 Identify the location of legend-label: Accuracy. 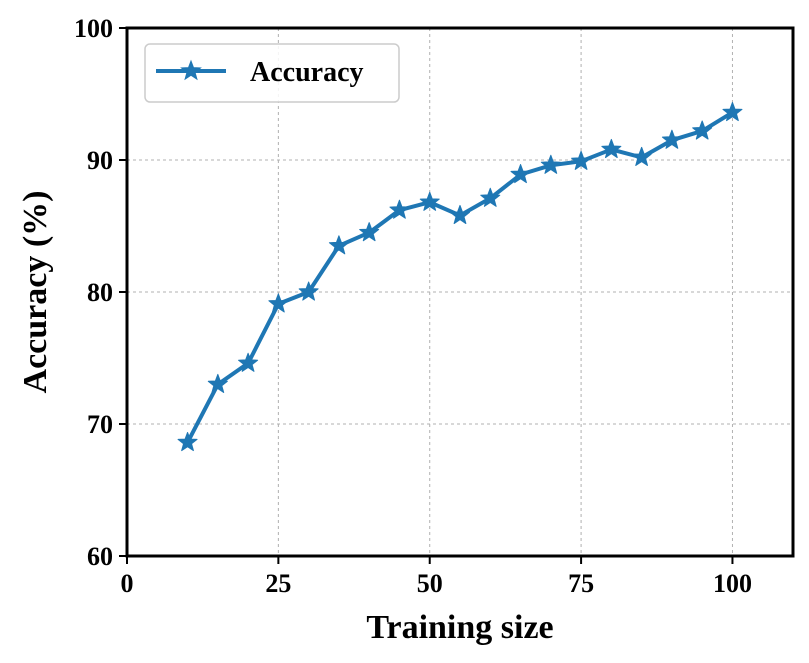
(307, 72).